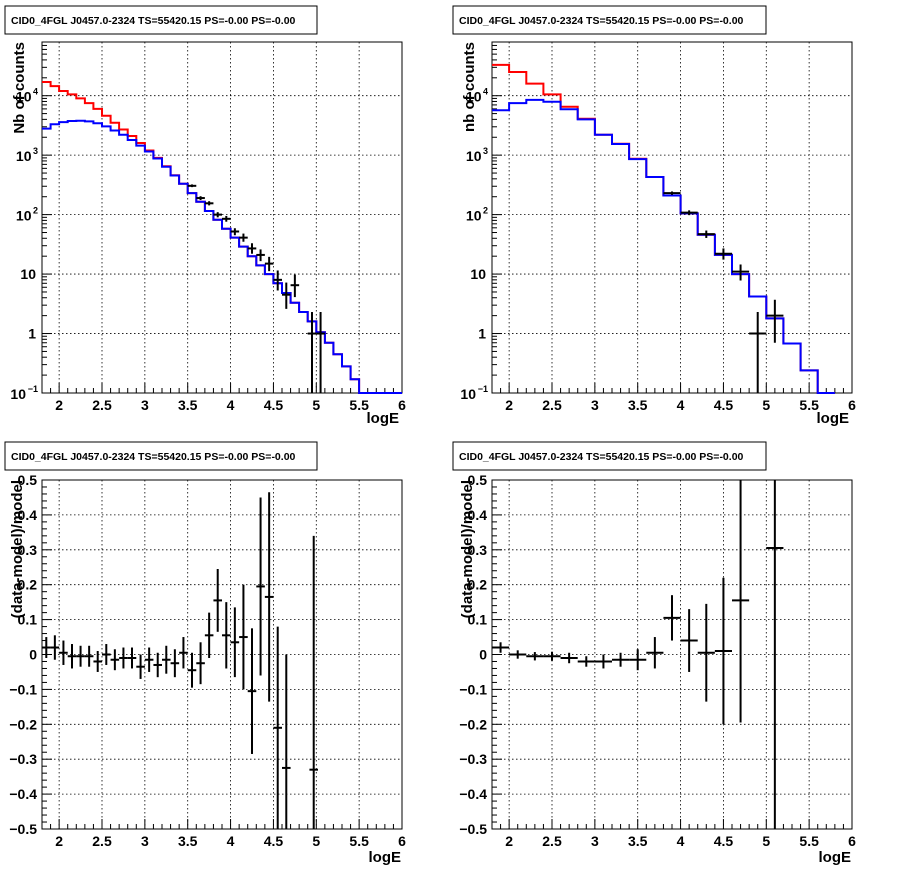  I want to click on y-tick-label: −0.3, so click(23, 759).